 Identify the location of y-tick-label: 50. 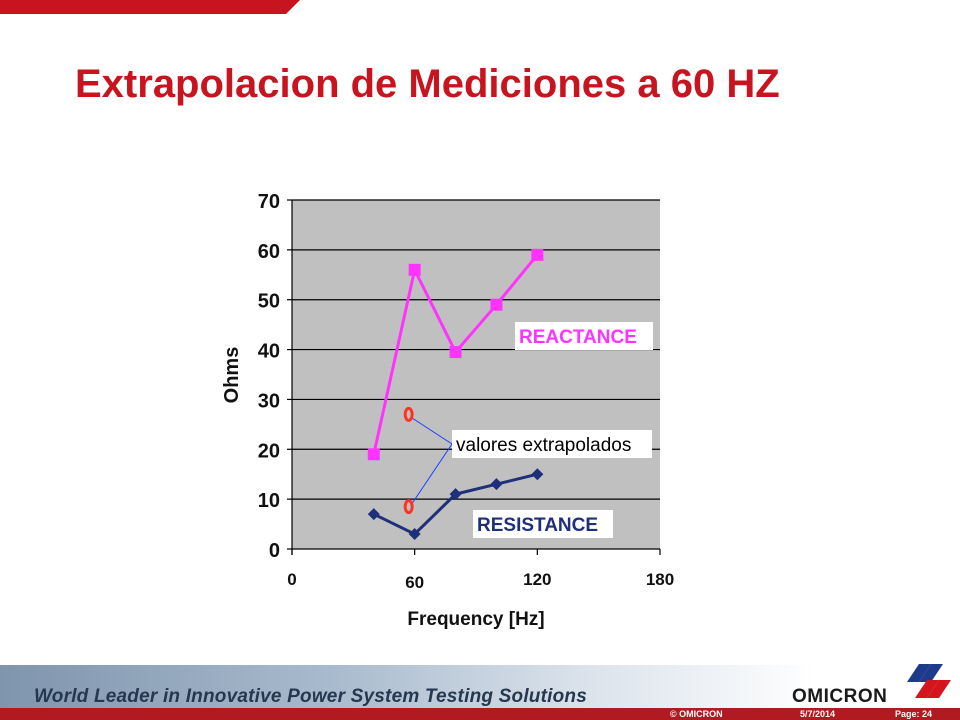
(269, 302).